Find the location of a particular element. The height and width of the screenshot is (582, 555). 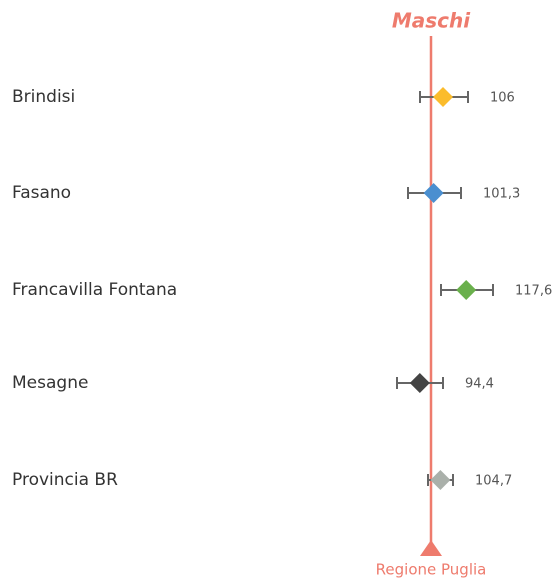

category-label: Brindisi is located at coordinates (43, 97).